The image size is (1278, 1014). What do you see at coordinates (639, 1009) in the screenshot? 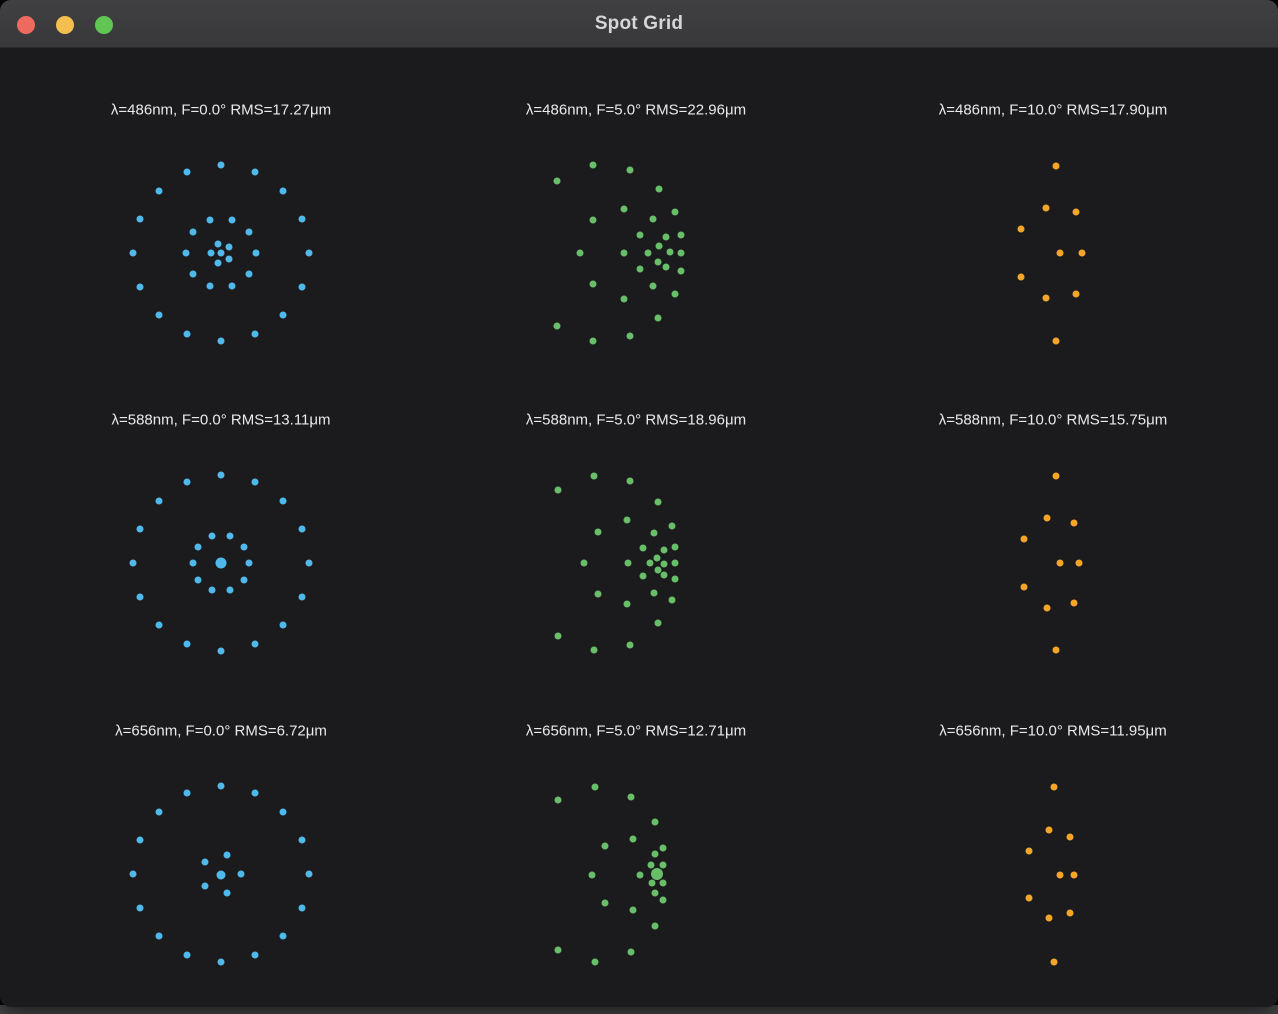
I see `background-strip` at bounding box center [639, 1009].